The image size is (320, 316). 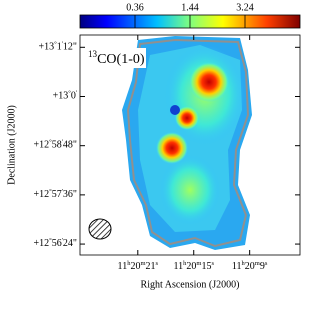 I want to click on y-axis-label: Declination (J2000), so click(x=11, y=145).